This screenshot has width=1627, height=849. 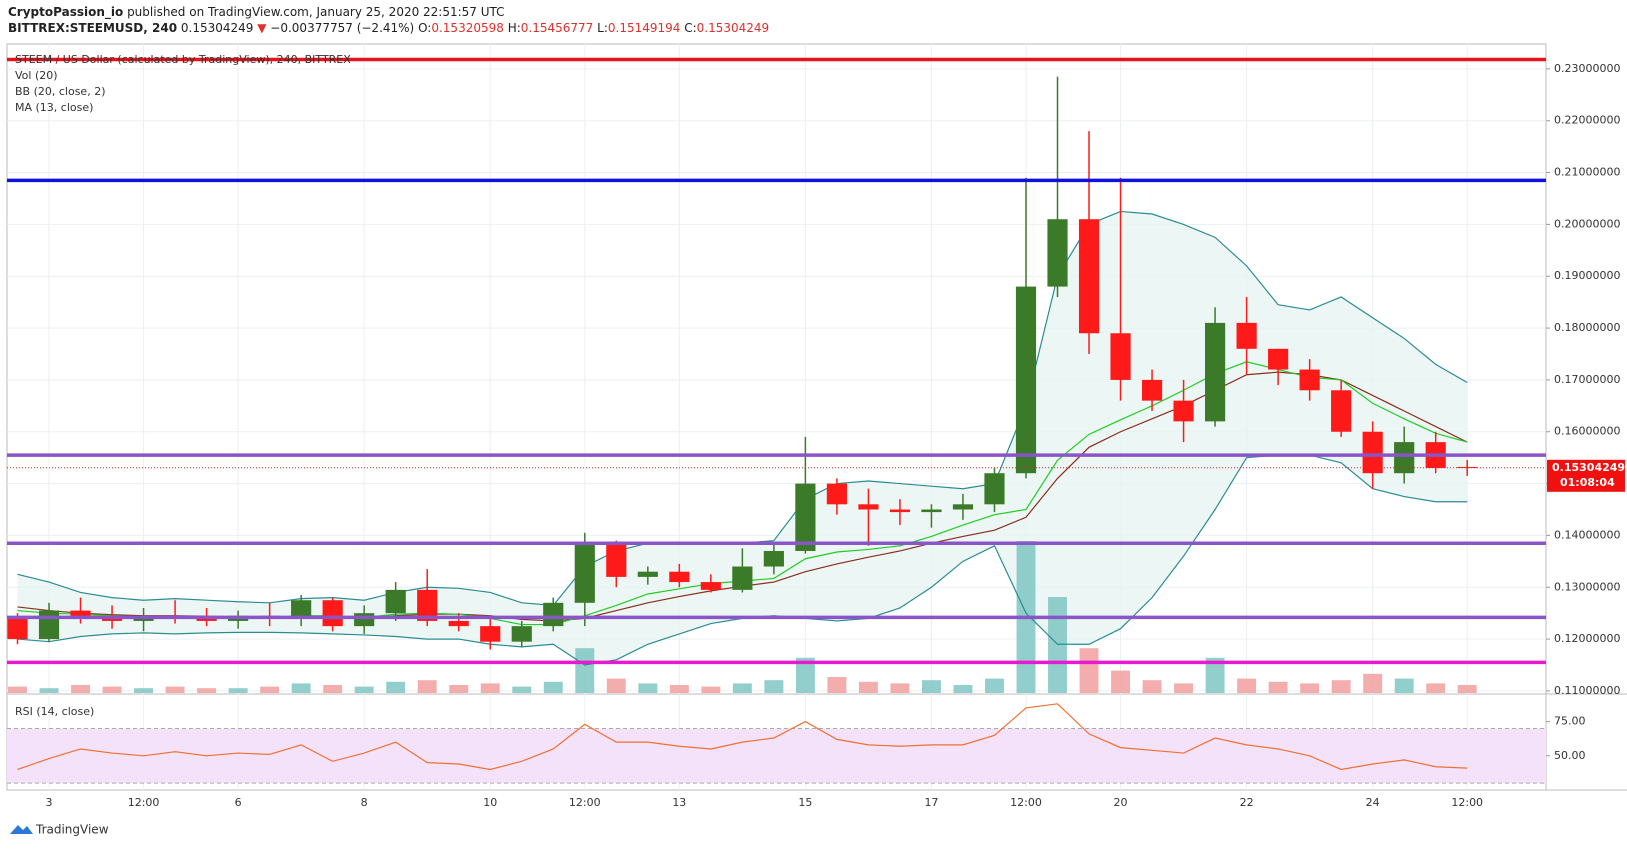 I want to click on rsi-band, so click(x=776, y=756).